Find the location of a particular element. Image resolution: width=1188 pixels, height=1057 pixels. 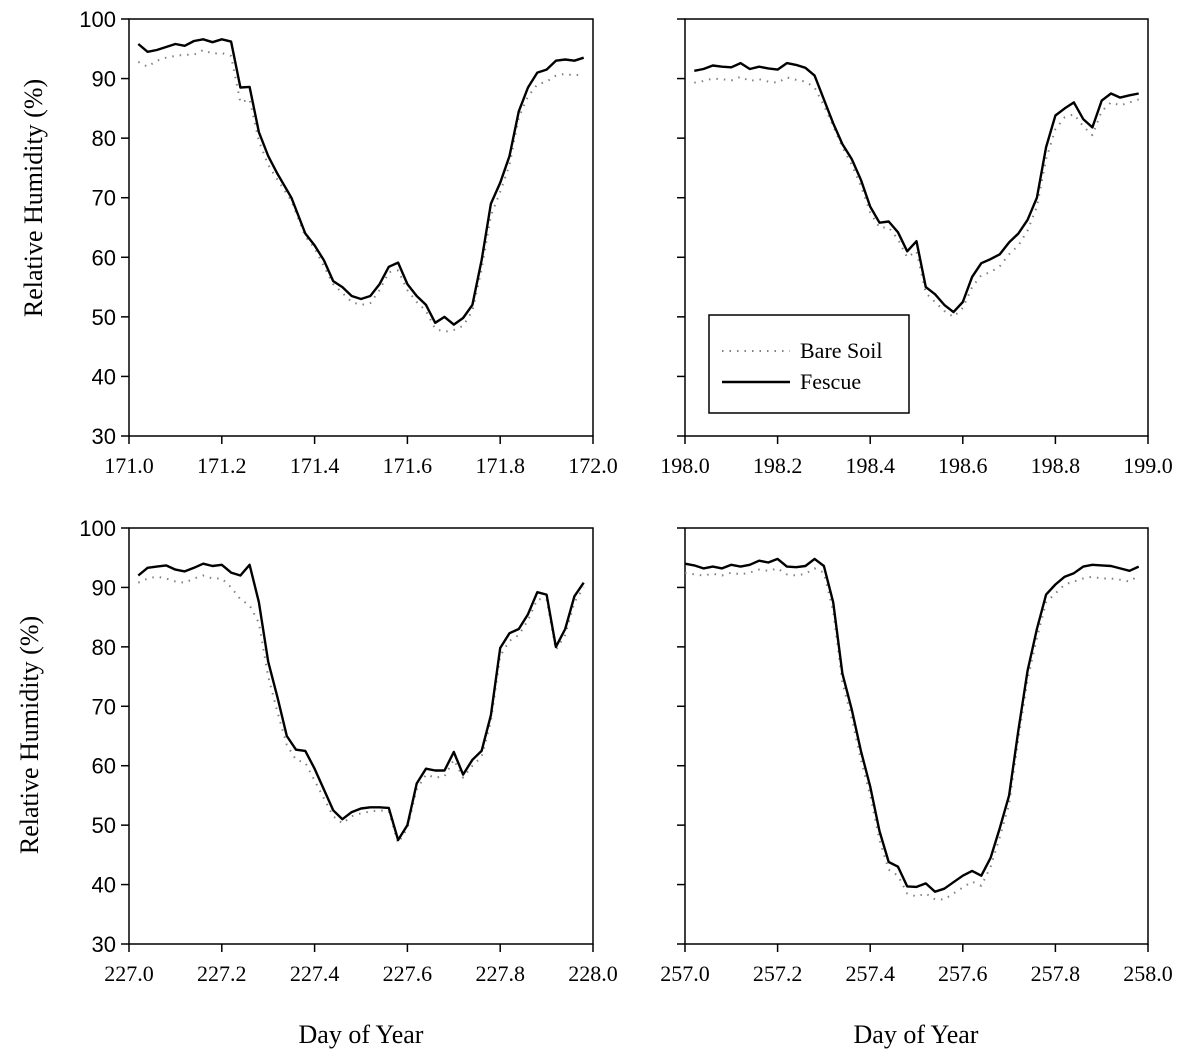

x-axis-title-left: Day of Year is located at coordinates (361, 1034).